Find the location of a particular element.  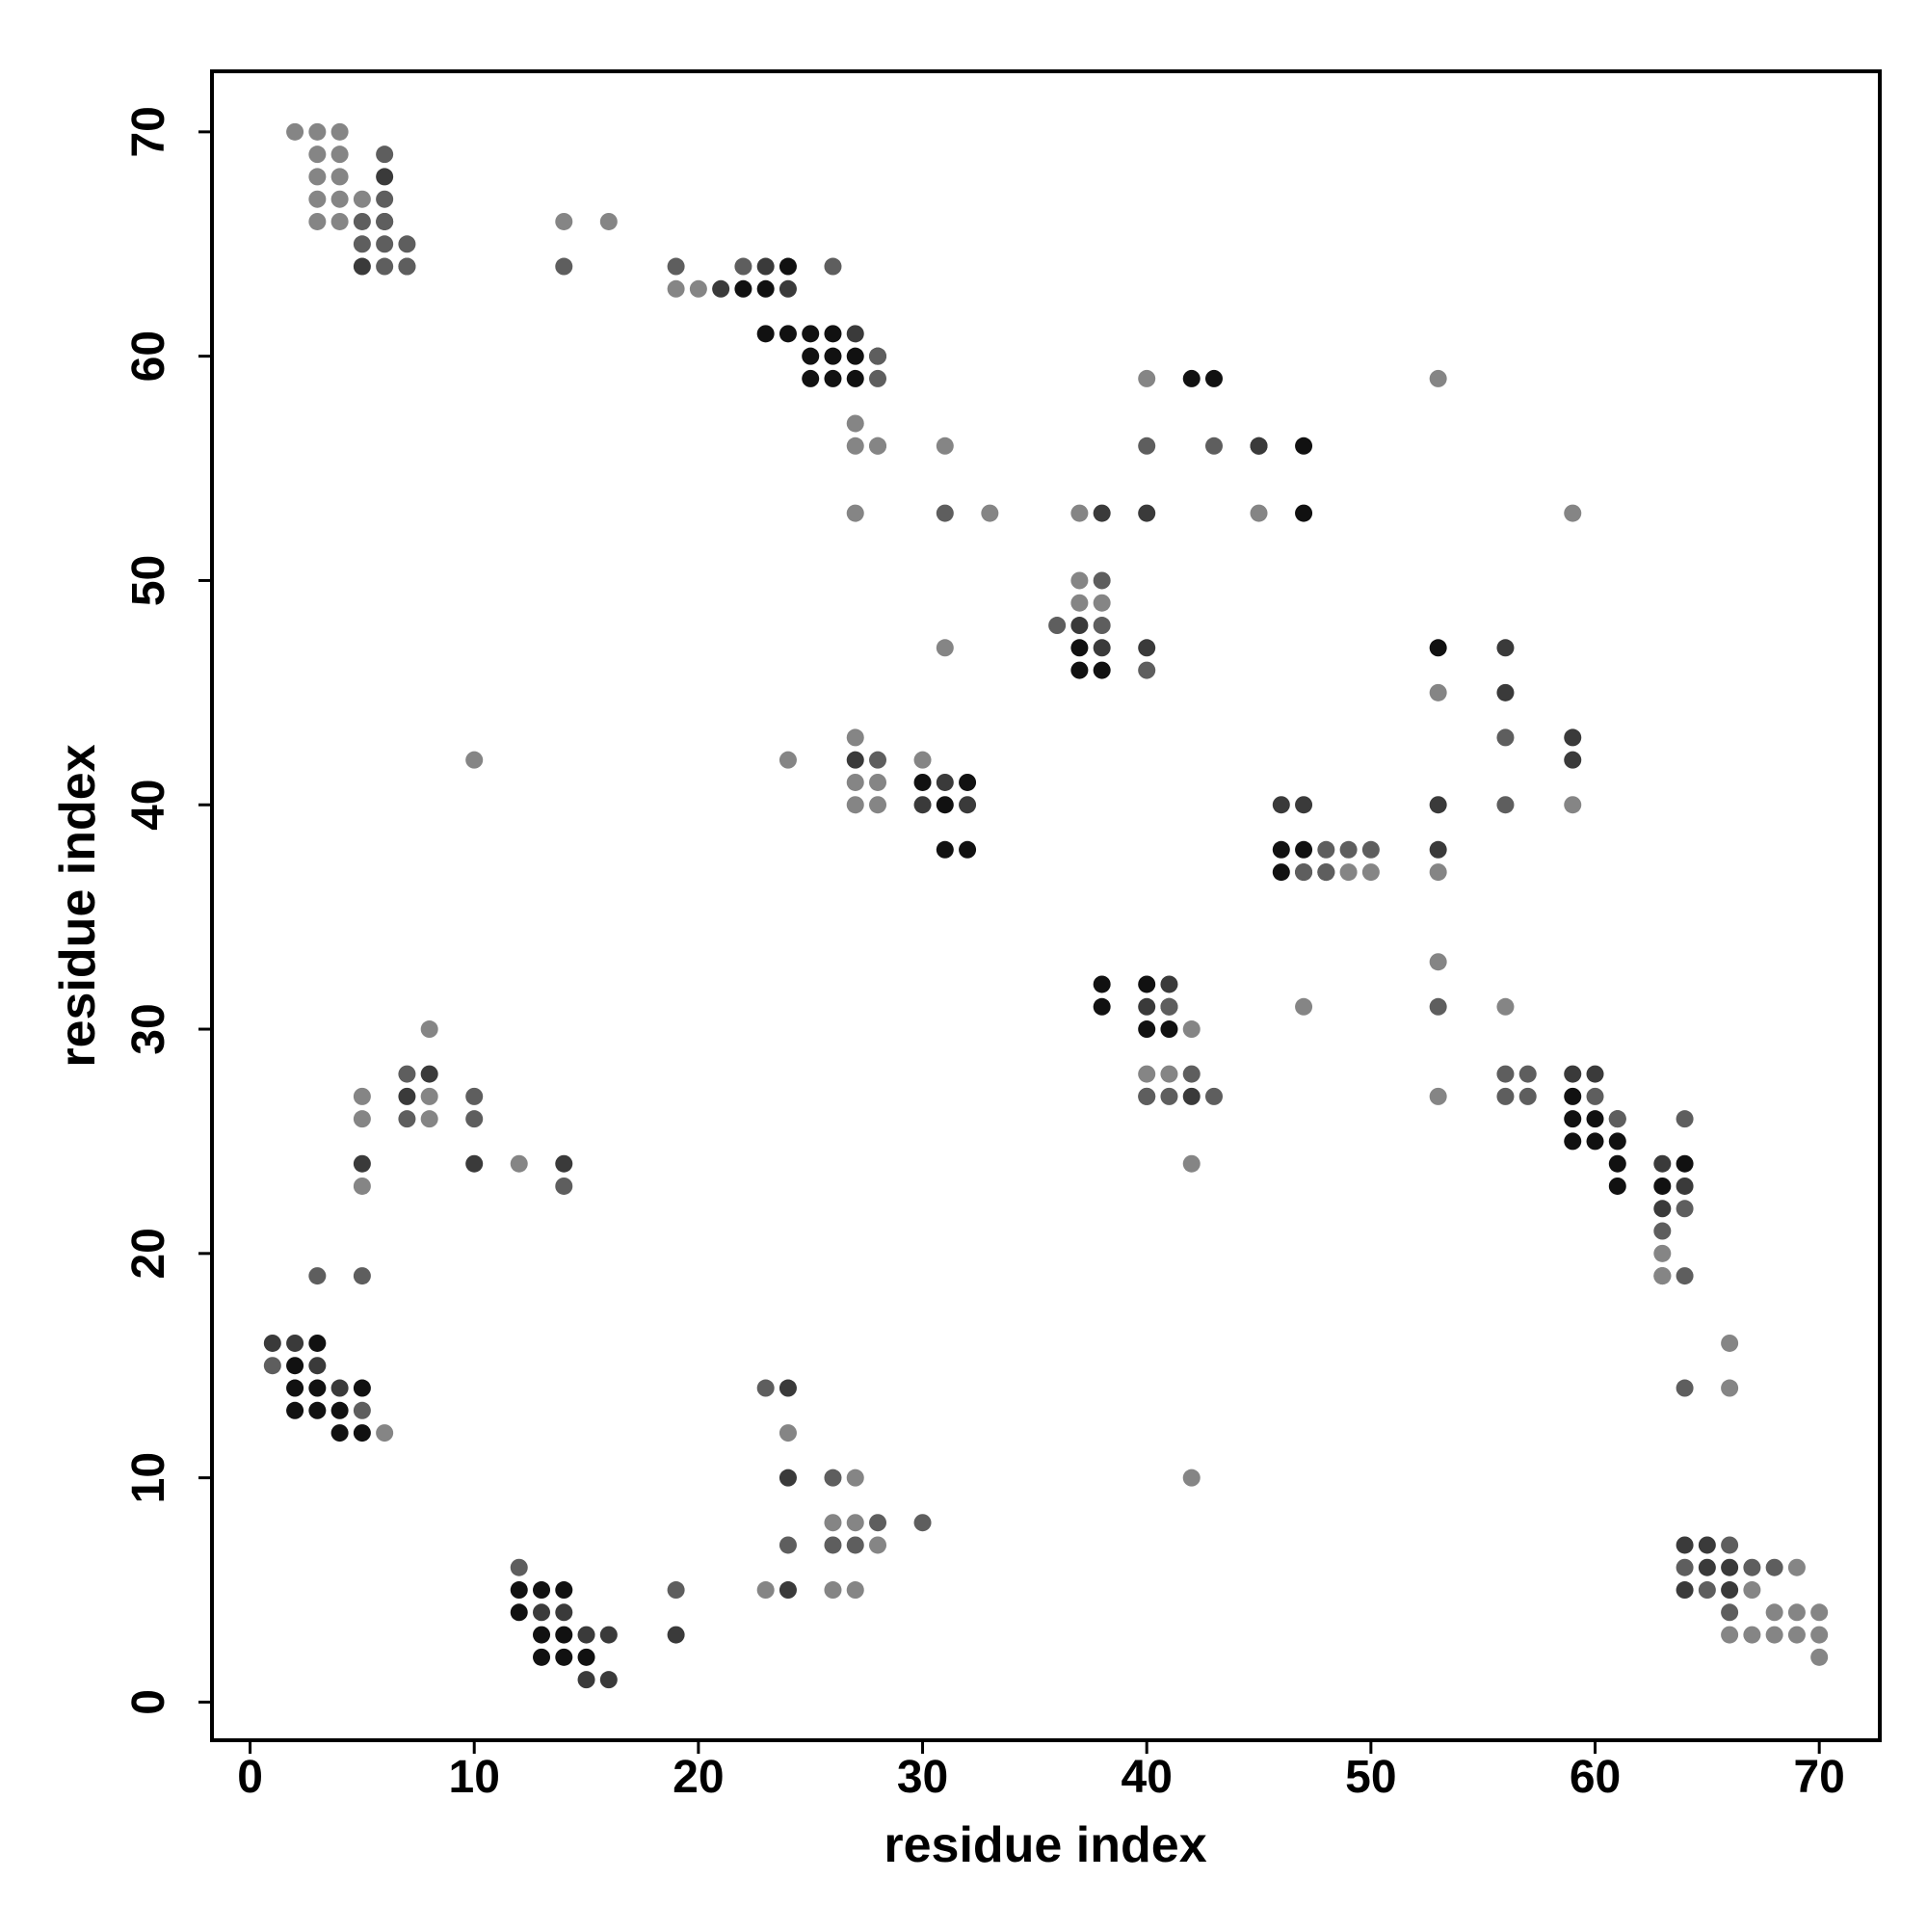

x-tick-label: 10 is located at coordinates (474, 1777).